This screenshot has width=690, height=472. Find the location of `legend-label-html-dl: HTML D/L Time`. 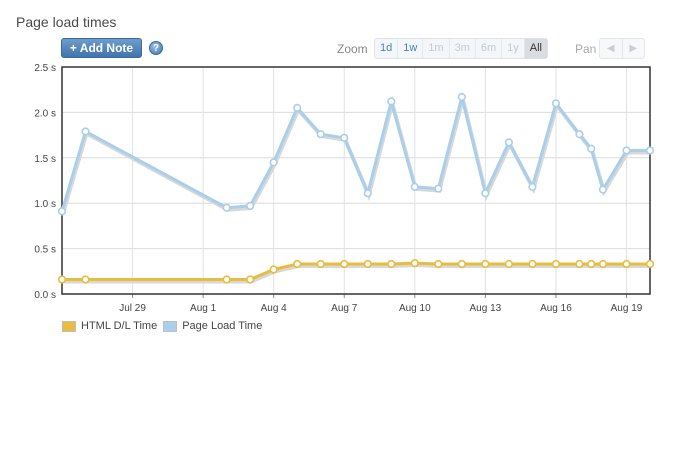

legend-label-html-dl: HTML D/L Time is located at coordinates (119, 326).